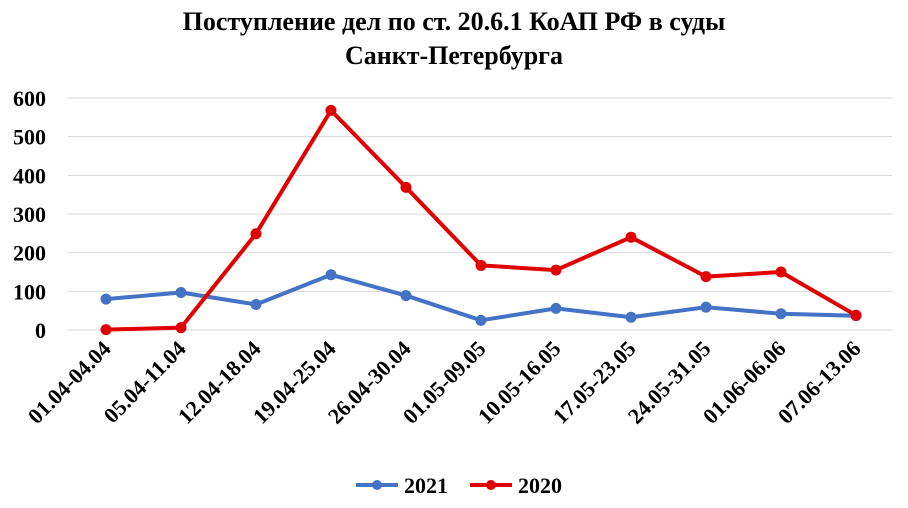 Image resolution: width=908 pixels, height=508 pixels. Describe the element at coordinates (491, 485) in the screenshot. I see `legend-marker-2020` at that location.